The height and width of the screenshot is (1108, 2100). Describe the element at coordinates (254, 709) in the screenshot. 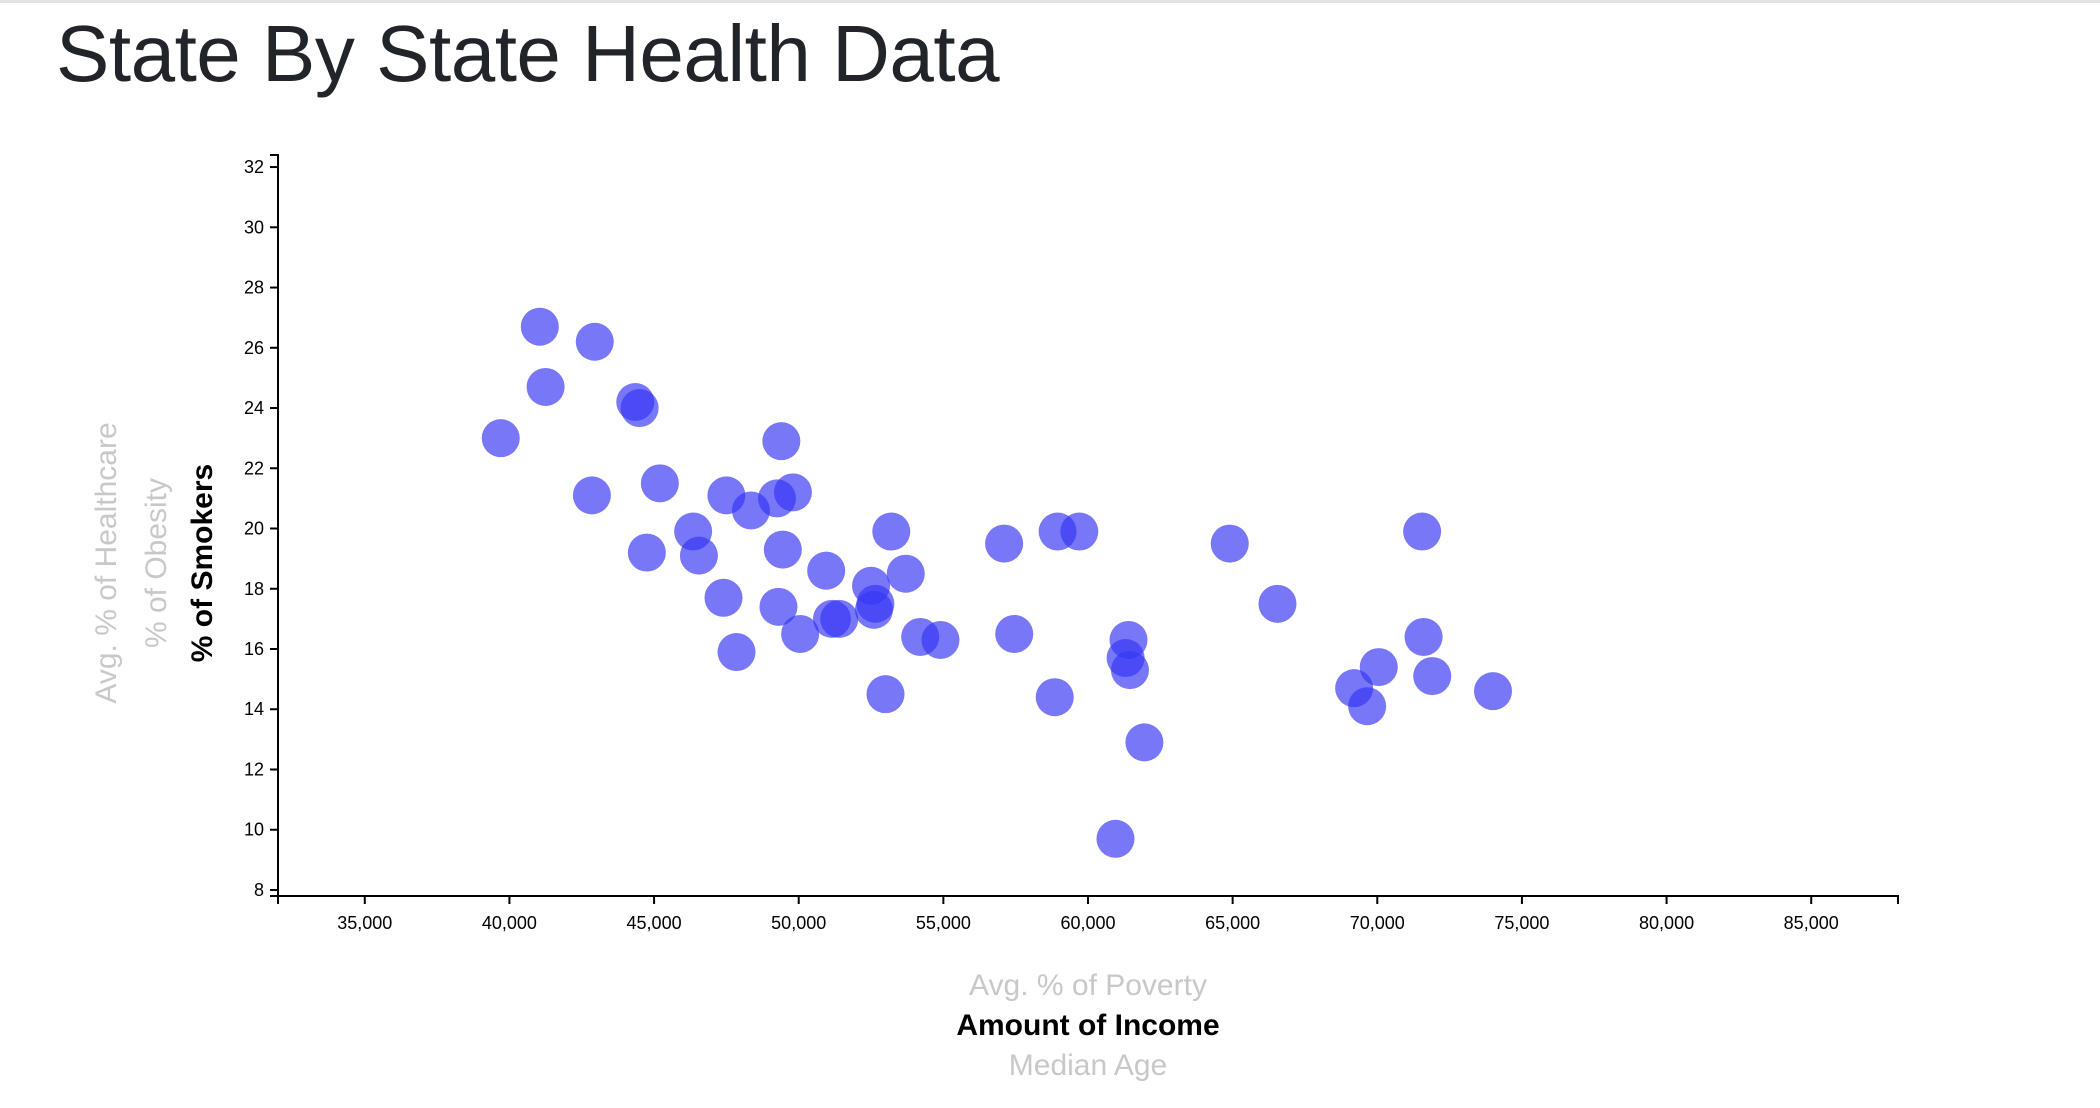

I see `y-tick-label: 14` at that location.